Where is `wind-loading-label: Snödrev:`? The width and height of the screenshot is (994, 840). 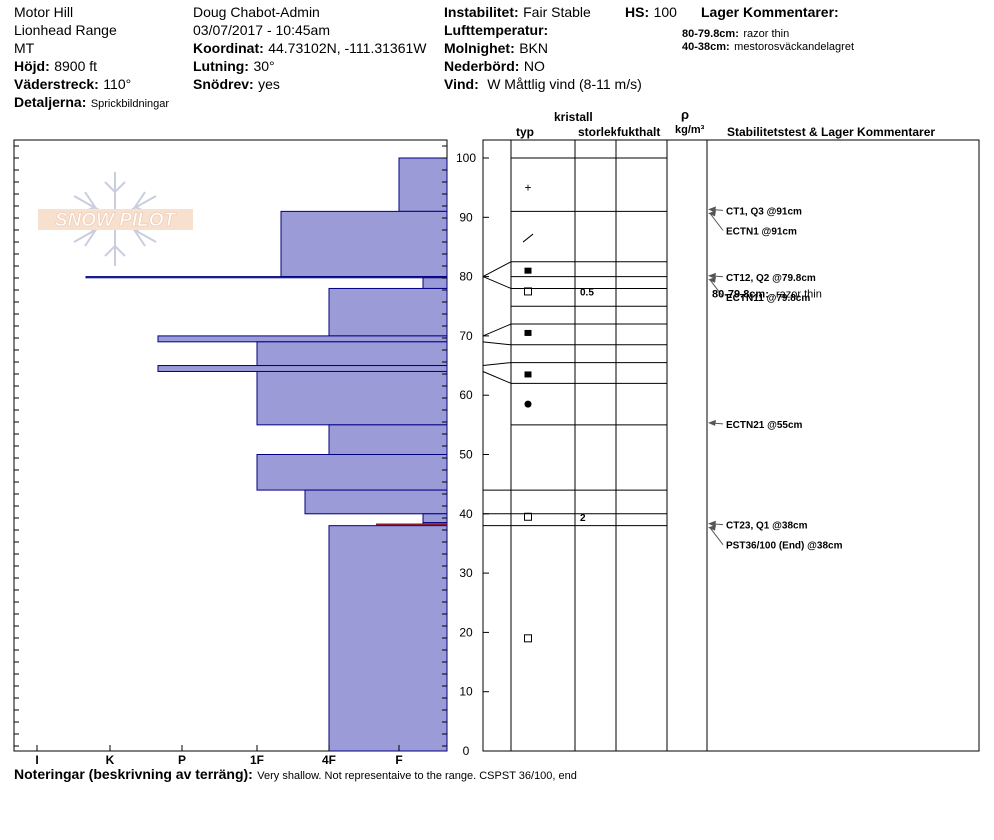
wind-loading-label: Snödrev: is located at coordinates (223, 84).